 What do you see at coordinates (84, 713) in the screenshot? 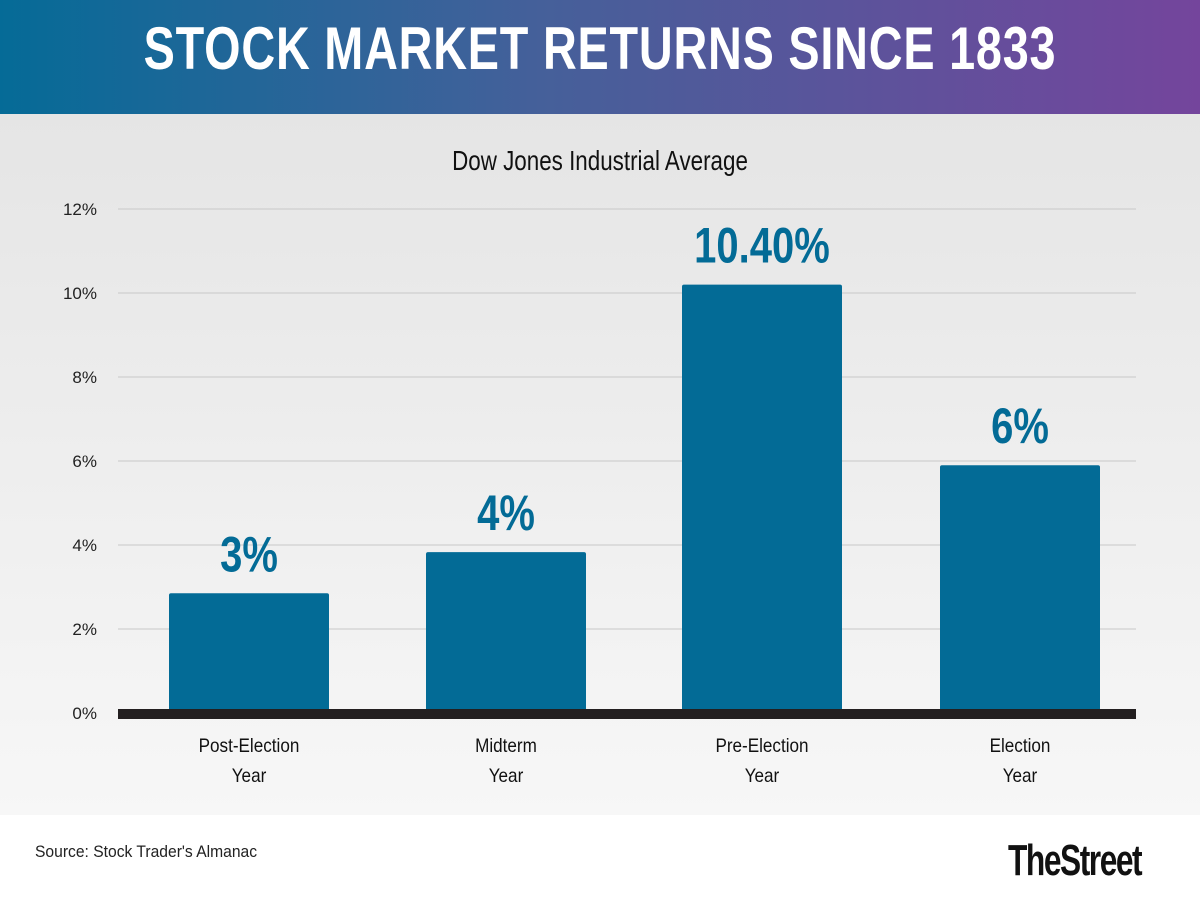
I see `y-tick-label: 0%` at bounding box center [84, 713].